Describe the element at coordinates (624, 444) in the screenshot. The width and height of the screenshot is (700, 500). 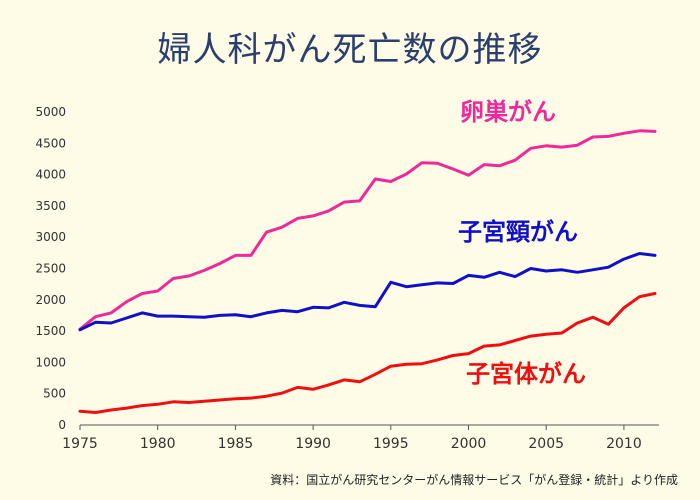
I see `x-tick-label: 2010` at that location.